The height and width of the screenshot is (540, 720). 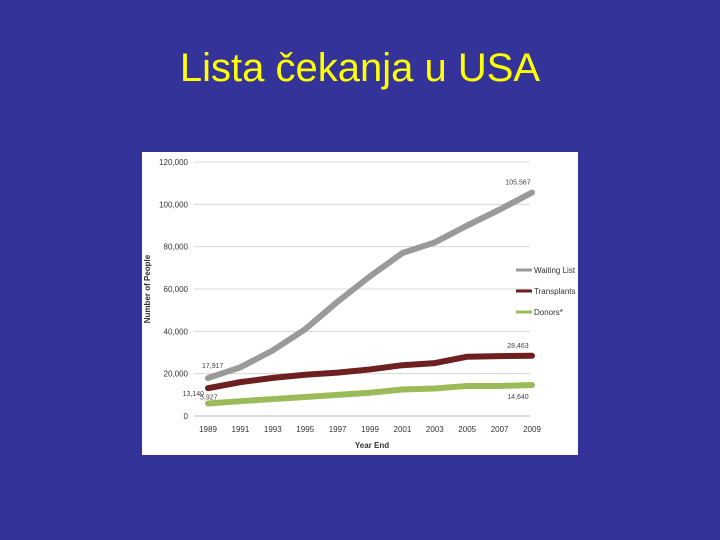 I want to click on y-tick-label: 0, so click(x=186, y=416).